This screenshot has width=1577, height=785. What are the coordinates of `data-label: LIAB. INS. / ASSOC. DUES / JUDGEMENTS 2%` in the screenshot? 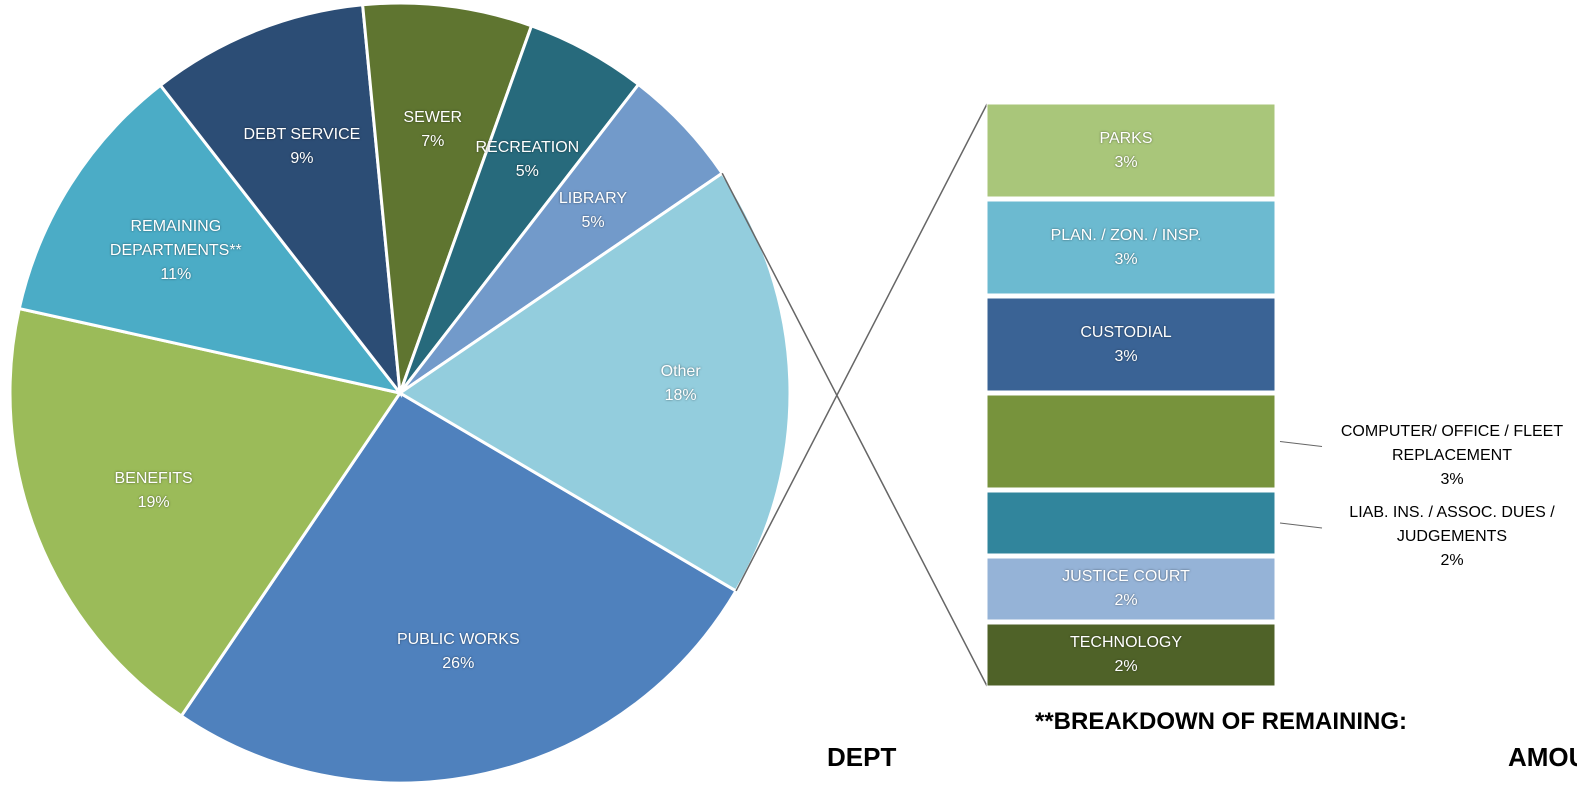 It's located at (1452, 537).